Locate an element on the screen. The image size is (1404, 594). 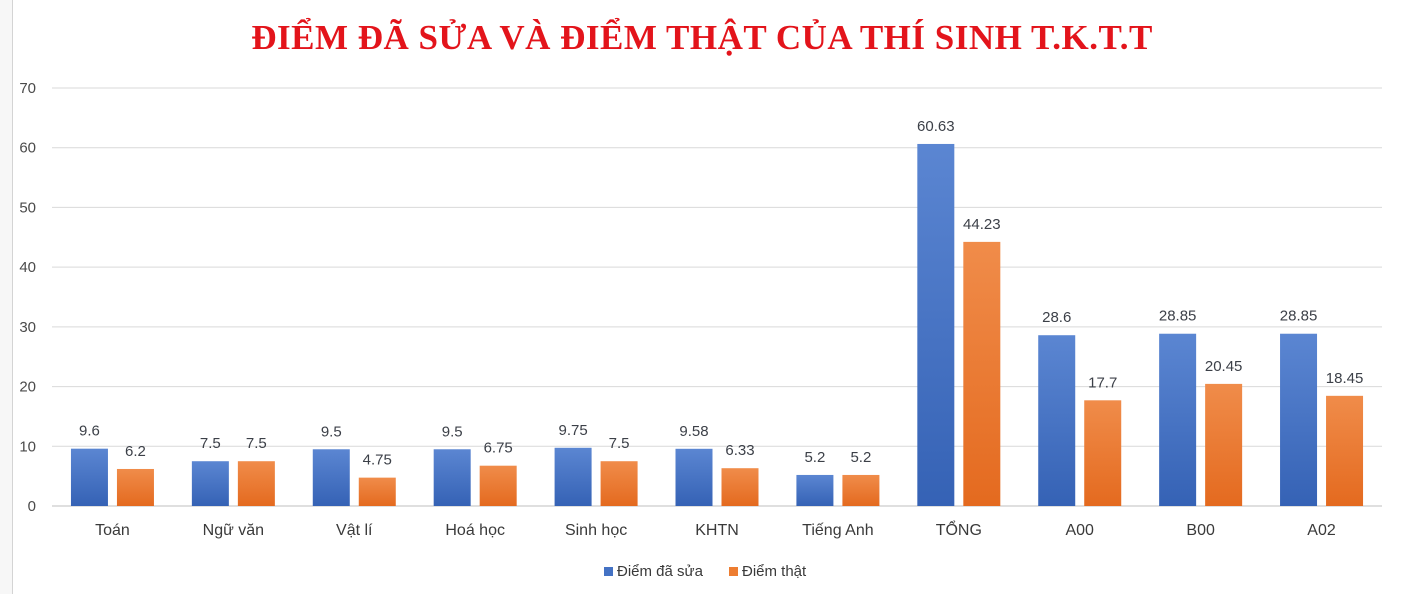
data-label: 44.23 is located at coordinates (982, 224).